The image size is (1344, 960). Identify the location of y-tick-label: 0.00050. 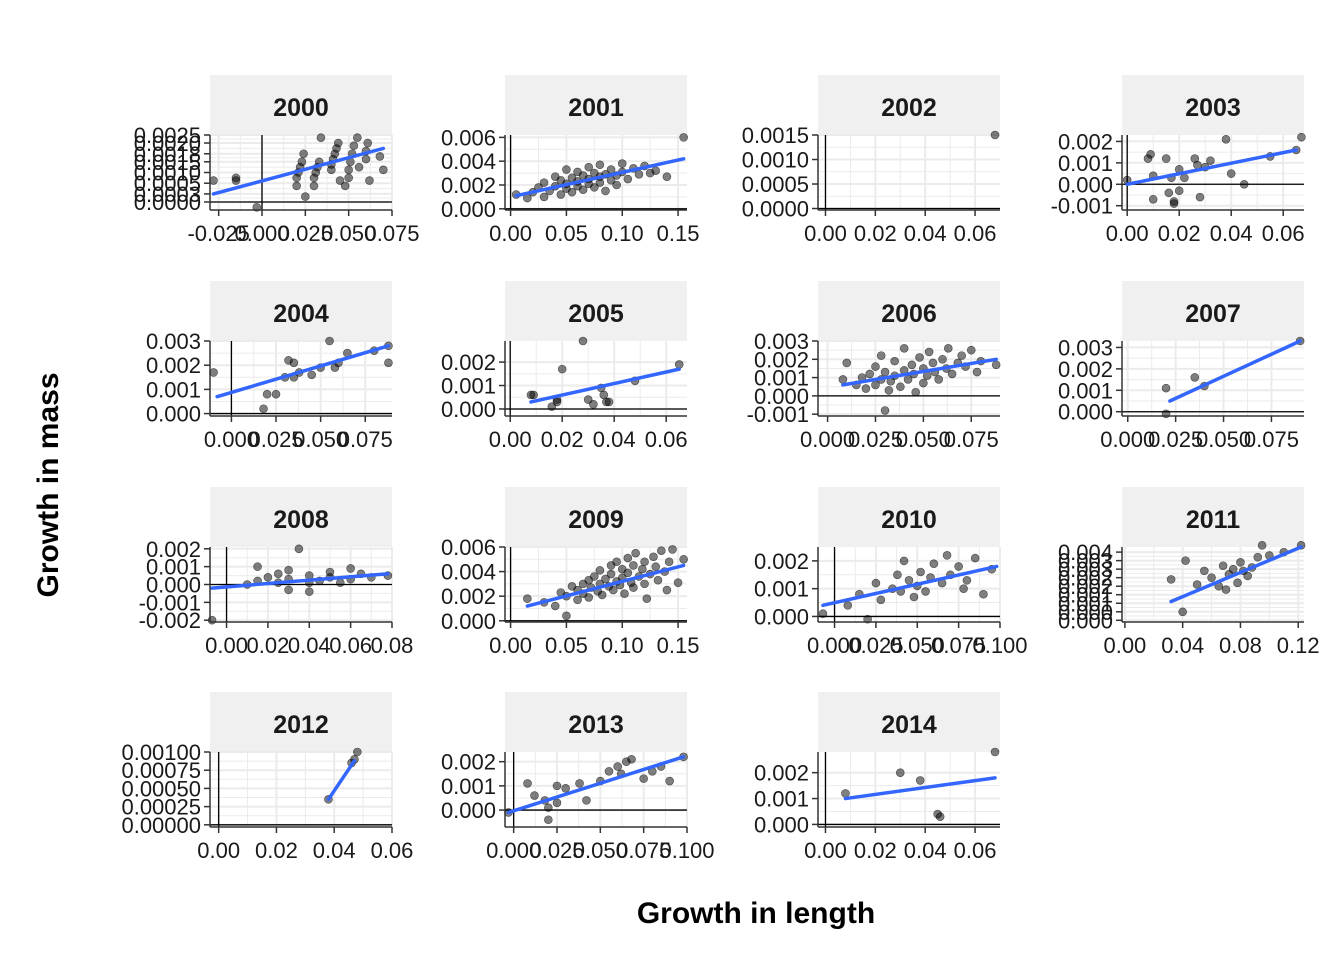
(161, 788).